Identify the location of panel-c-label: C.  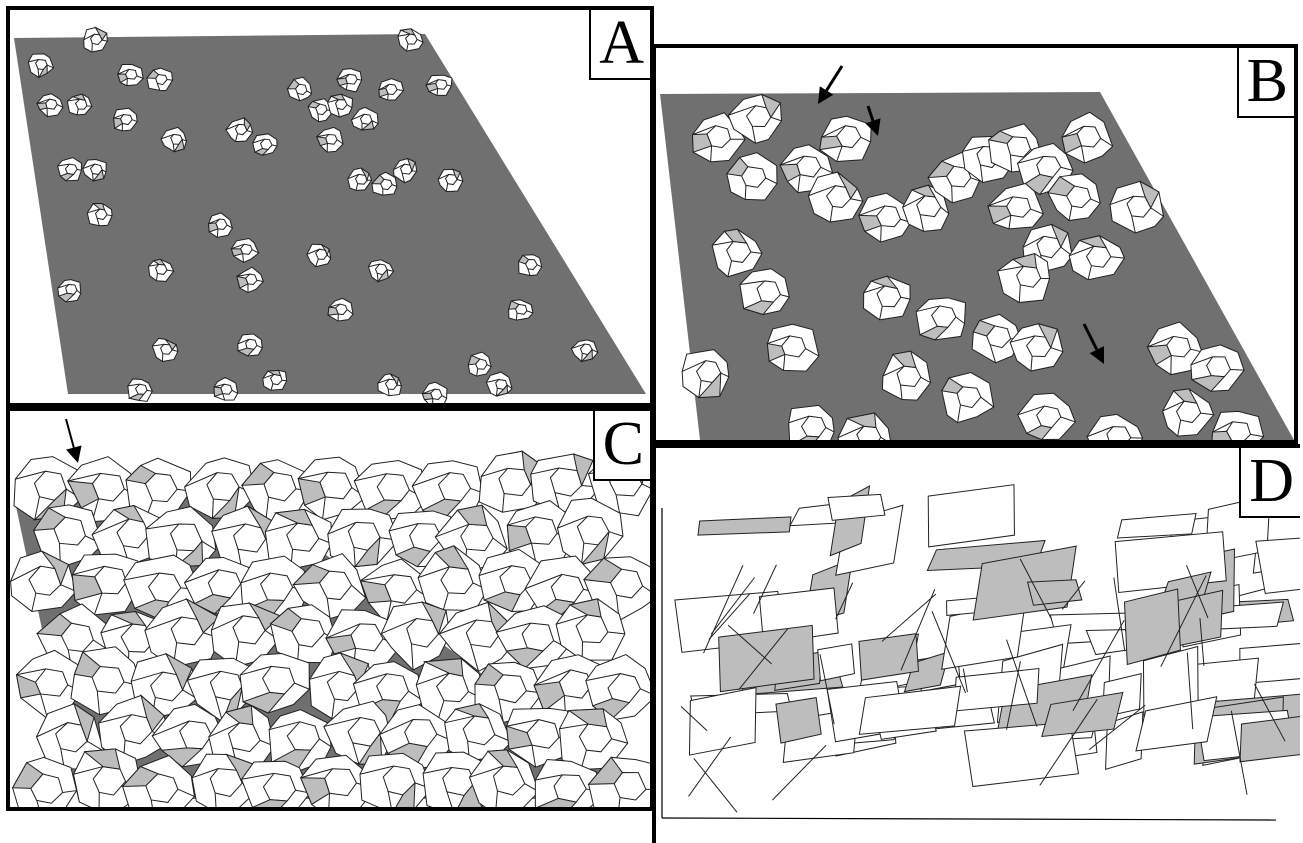
(621, 446).